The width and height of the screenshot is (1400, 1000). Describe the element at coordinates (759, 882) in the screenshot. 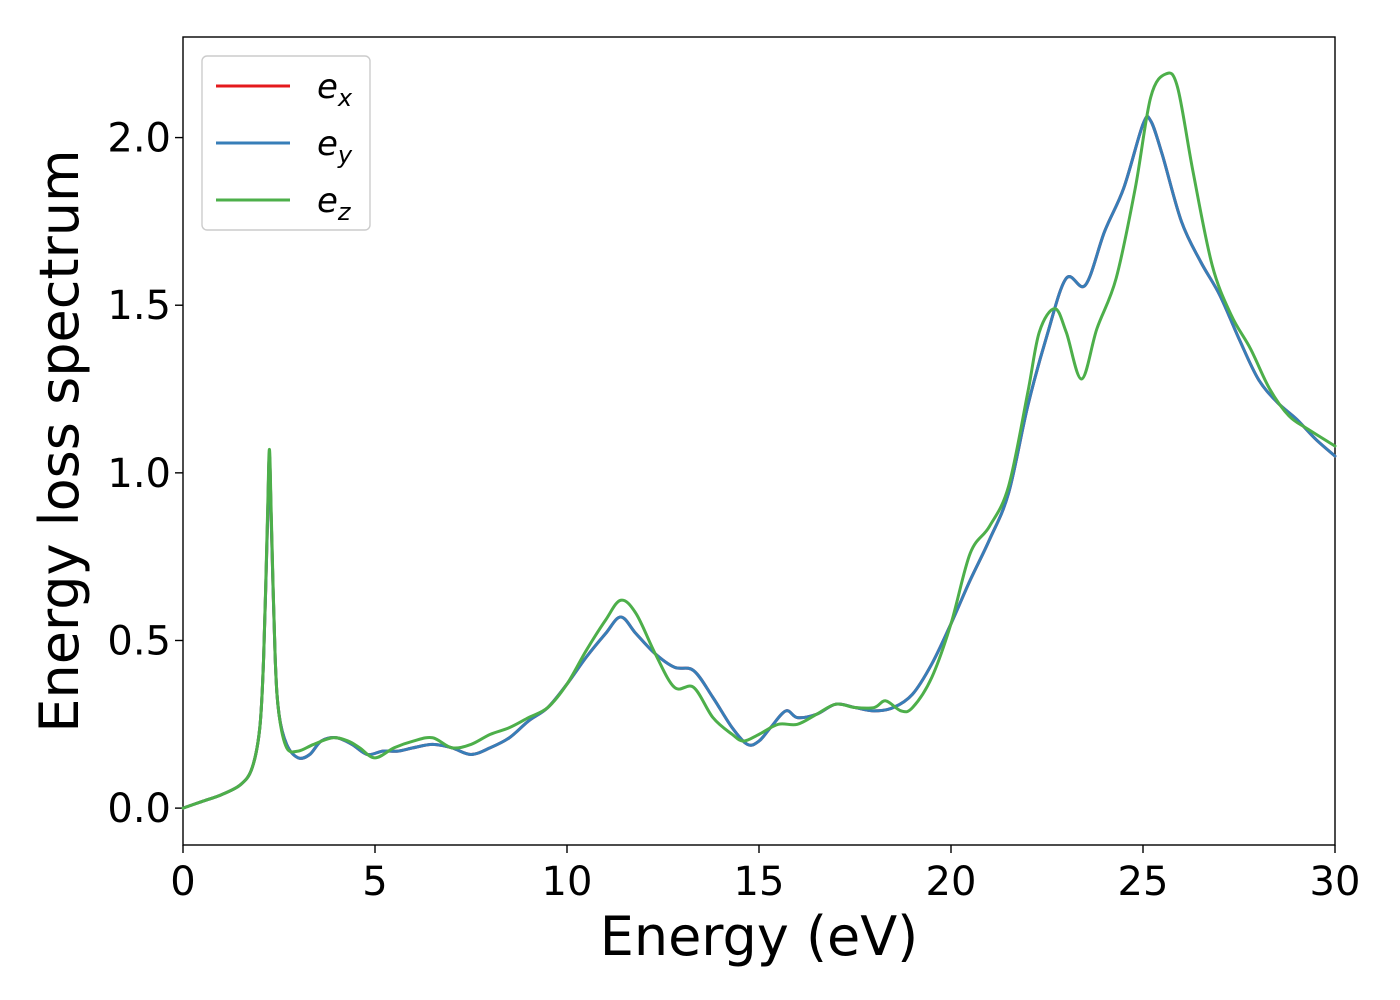

I see `x-tick-label: 15` at that location.